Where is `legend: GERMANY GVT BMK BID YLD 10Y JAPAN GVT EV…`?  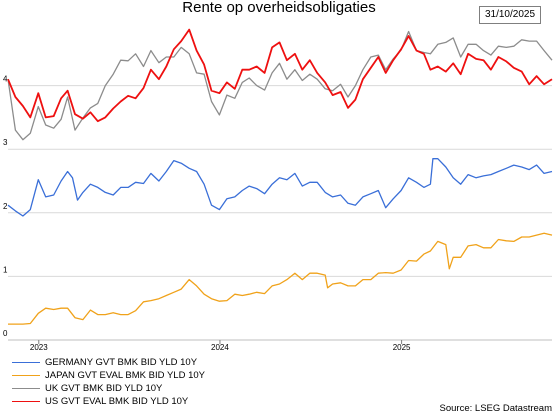
legend: GERMANY GVT BMK BID YLD 10Y JAPAN GVT EV… is located at coordinates (108, 382).